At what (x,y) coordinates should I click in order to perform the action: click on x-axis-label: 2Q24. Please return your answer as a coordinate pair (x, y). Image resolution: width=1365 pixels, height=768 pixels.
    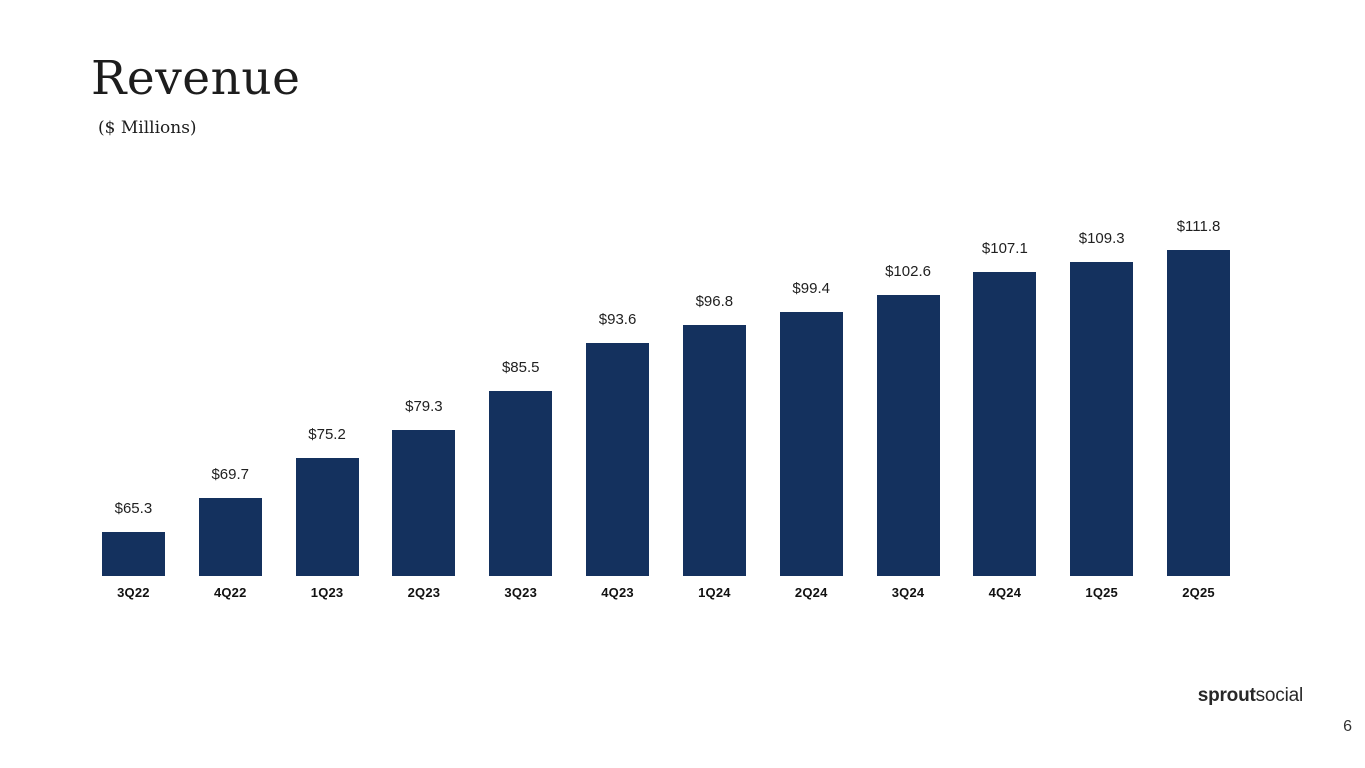
    Looking at the image, I should click on (811, 592).